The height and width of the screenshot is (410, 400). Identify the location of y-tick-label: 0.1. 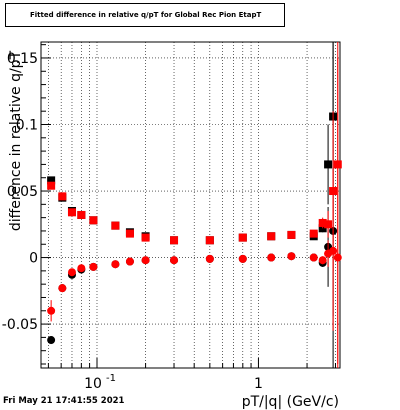
(27, 125).